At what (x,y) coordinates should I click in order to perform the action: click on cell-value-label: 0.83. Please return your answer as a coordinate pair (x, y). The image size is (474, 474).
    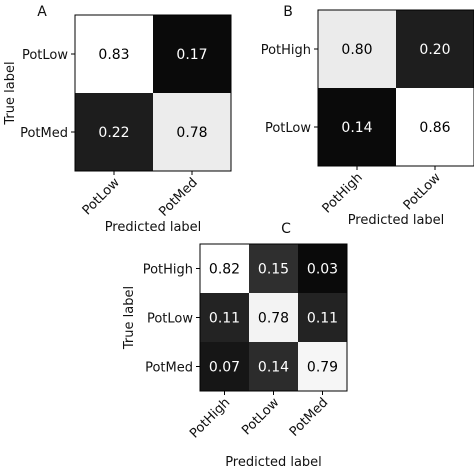
    Looking at the image, I should click on (113, 55).